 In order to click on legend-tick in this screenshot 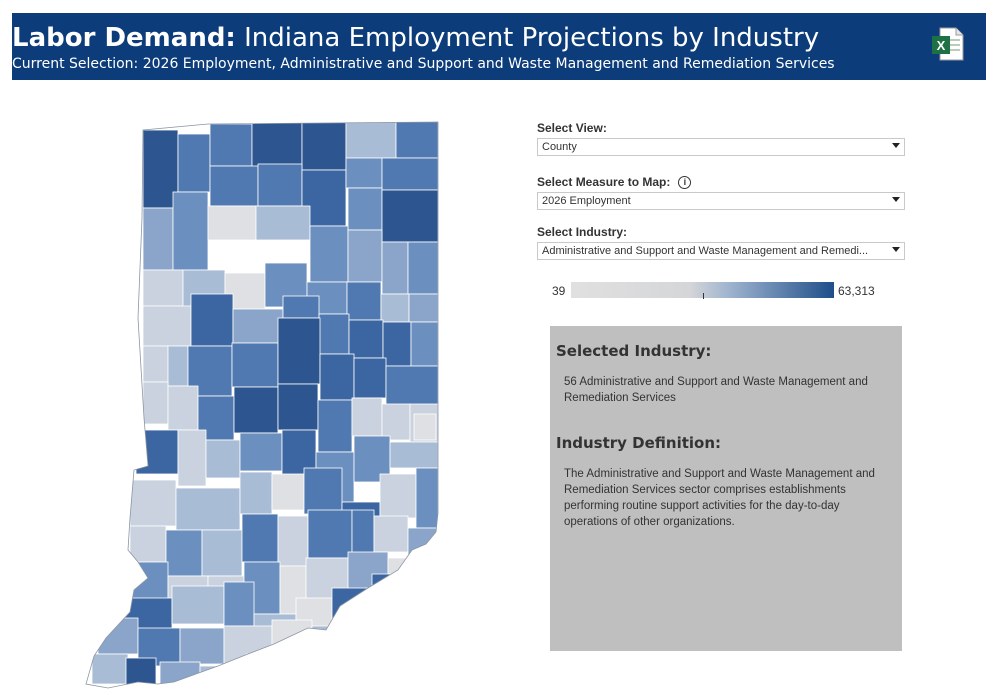, I will do `click(703, 296)`.